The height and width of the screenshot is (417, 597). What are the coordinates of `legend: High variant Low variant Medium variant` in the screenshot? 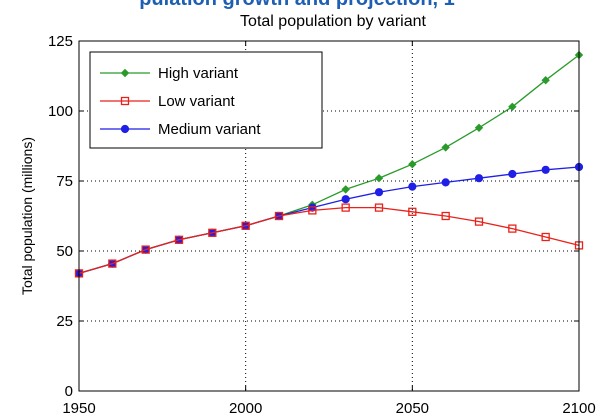 It's located at (206, 100).